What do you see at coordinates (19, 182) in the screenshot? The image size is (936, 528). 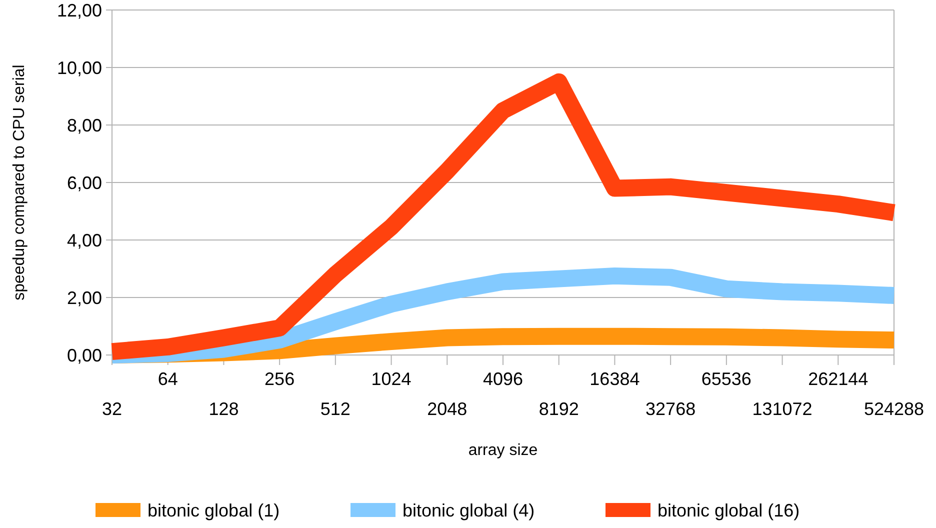 I see `y-axis-title: speedup compared to CPU serial` at bounding box center [19, 182].